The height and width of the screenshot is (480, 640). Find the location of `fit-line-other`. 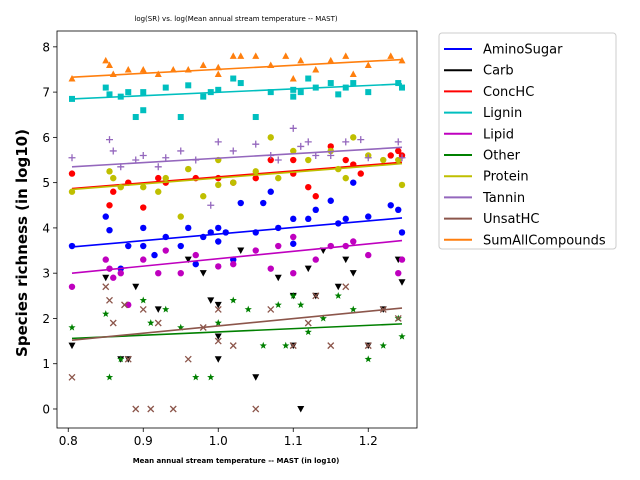

fit-line-other is located at coordinates (237, 331).